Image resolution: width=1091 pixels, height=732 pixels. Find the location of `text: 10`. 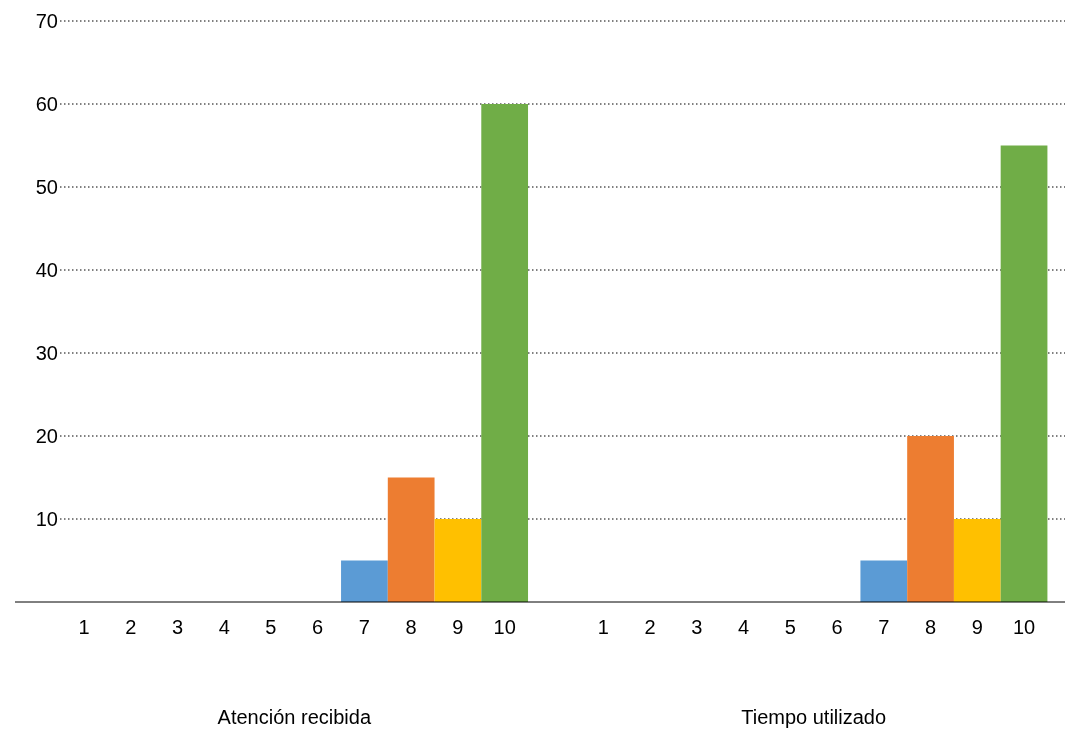

text: 10 is located at coordinates (1024, 627).